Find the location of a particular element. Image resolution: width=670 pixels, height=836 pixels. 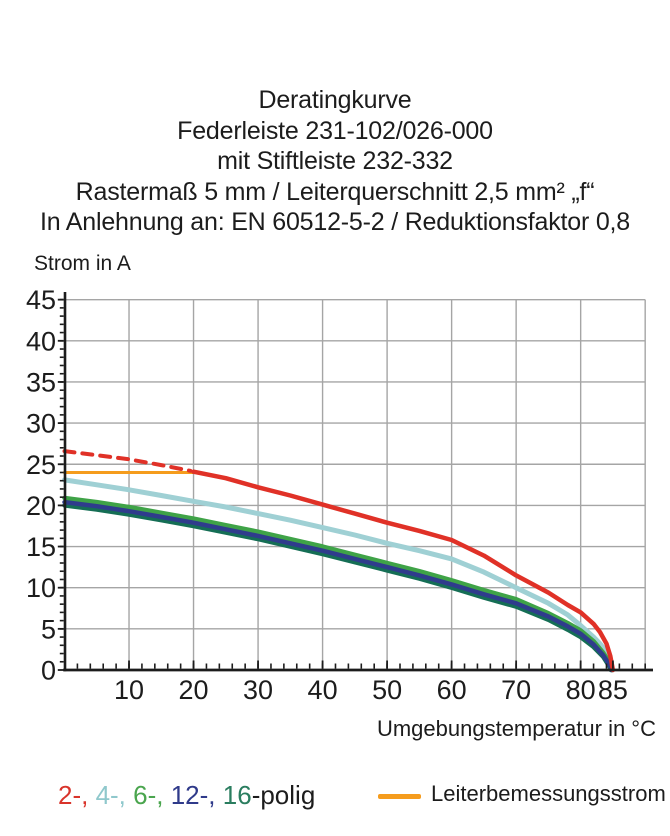

legend-pole-segment: 16 is located at coordinates (233, 795).